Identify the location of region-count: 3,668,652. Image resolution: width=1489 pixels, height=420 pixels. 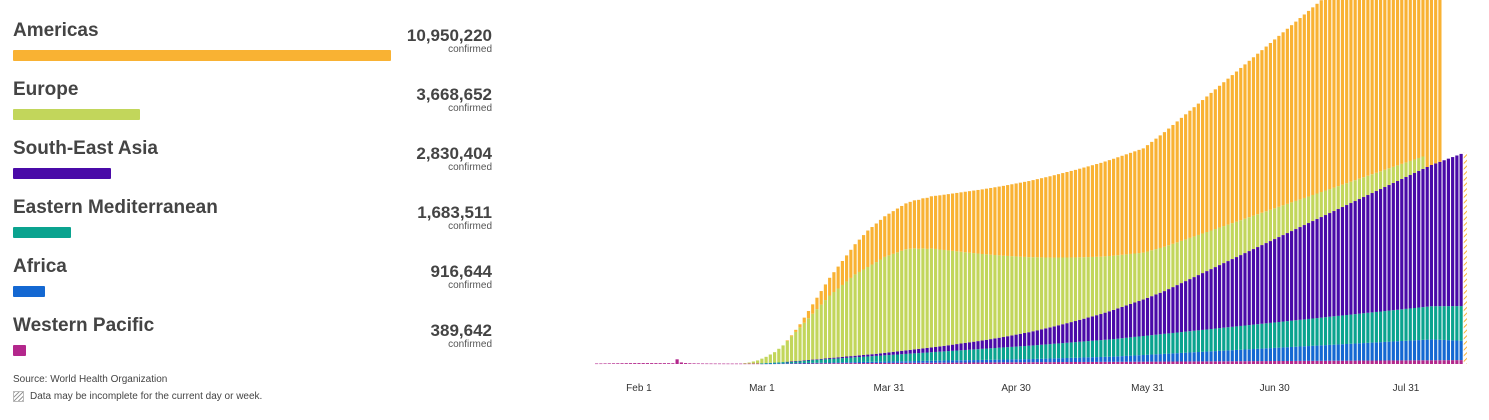
(454, 94).